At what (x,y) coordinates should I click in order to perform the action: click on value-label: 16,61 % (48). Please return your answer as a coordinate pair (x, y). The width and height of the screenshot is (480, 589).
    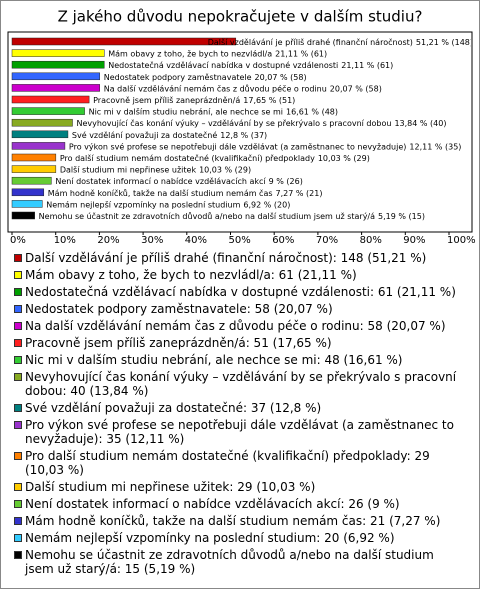
    Looking at the image, I should click on (312, 111).